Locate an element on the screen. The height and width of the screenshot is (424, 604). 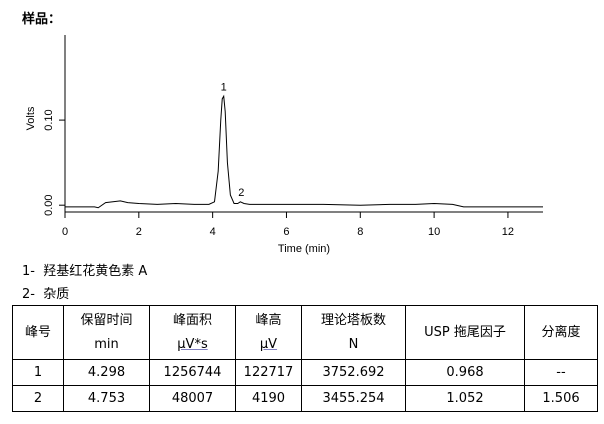
table-cell: 1256744 is located at coordinates (192, 372).